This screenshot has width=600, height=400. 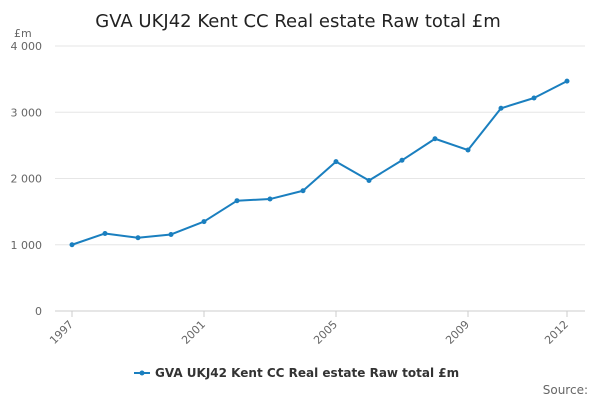 What do you see at coordinates (27, 46) in the screenshot?
I see `y-tick-label: 4 000` at bounding box center [27, 46].